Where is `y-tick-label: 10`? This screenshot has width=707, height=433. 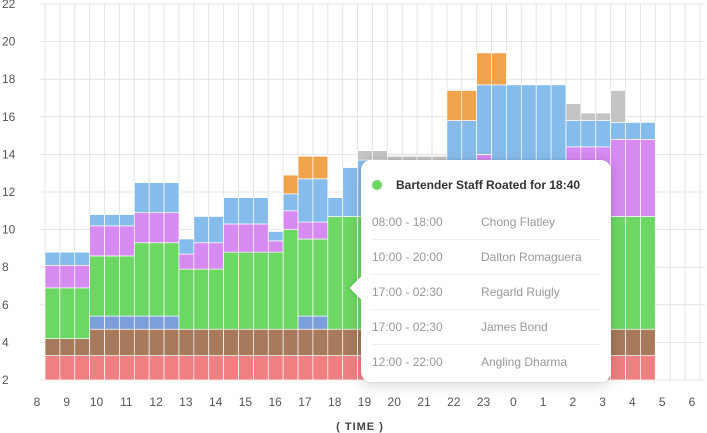
y-tick-label: 10 is located at coordinates (9, 230).